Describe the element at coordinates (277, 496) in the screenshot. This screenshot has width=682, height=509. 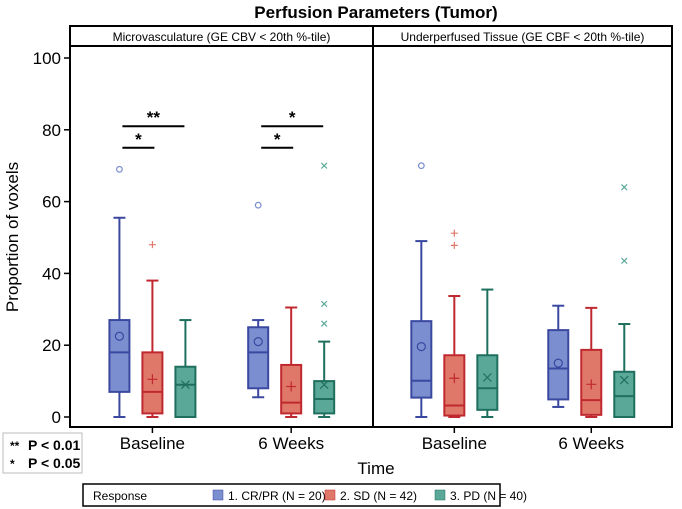
I see `legend-label: 1. CR/PR (N = 20)` at that location.